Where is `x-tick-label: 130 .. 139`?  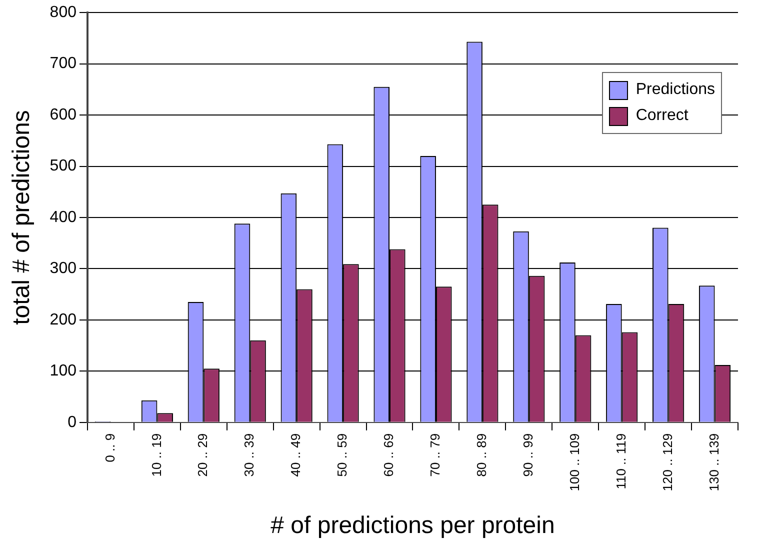
x-tick-label: 130 .. 139 is located at coordinates (714, 462).